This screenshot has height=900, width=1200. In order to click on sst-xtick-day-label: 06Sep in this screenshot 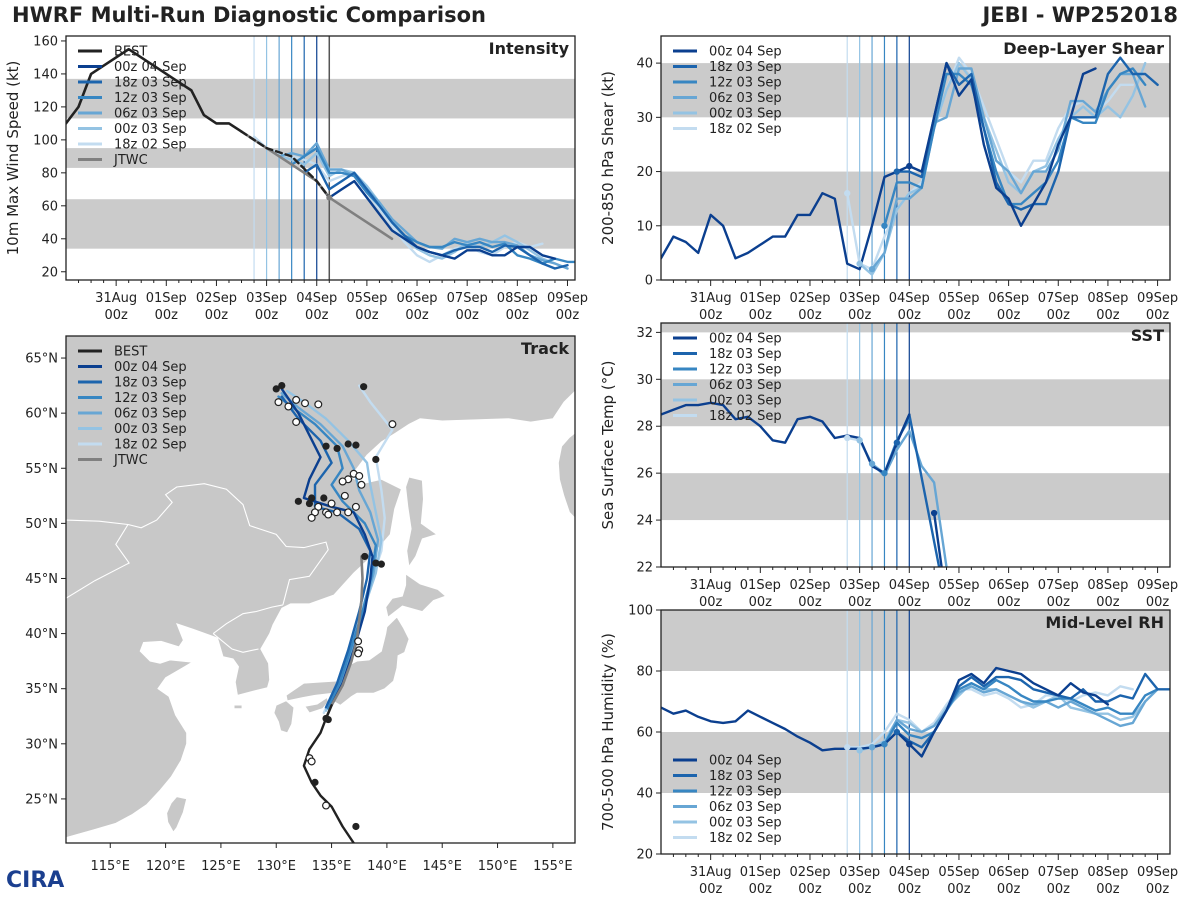, I will do `click(1008, 585)`.